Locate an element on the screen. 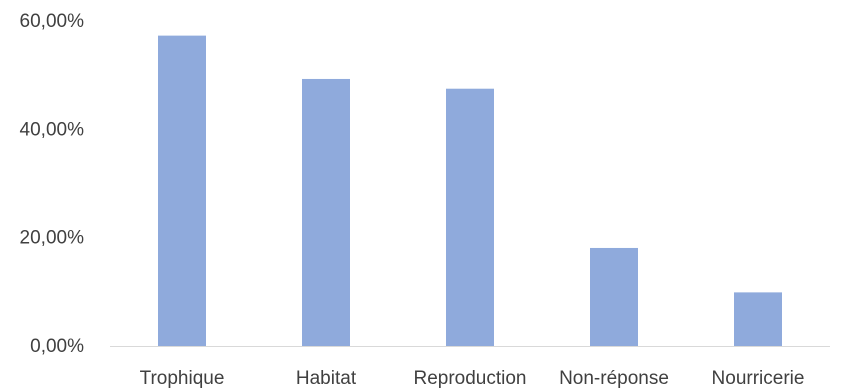 This screenshot has width=841, height=388. x-tick-label: Trophique is located at coordinates (182, 378).